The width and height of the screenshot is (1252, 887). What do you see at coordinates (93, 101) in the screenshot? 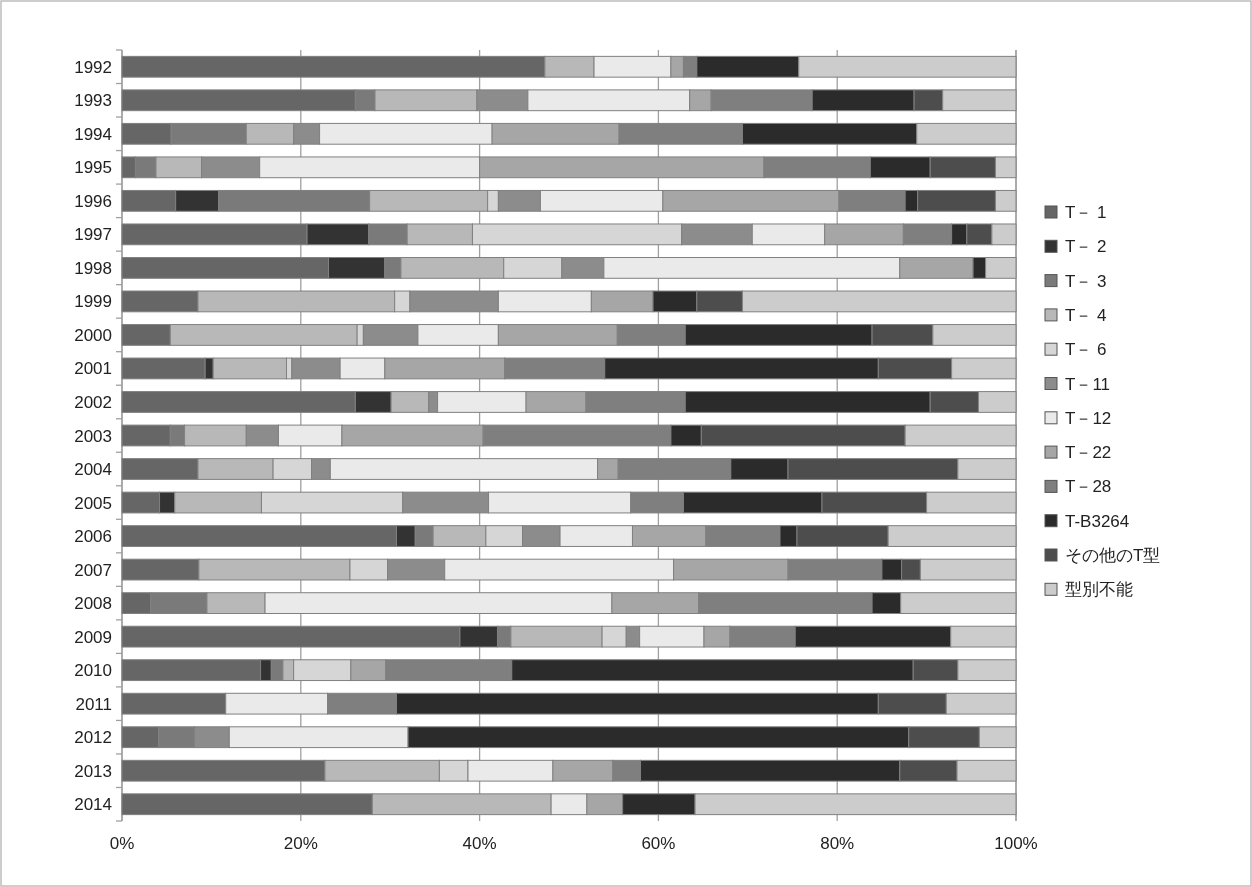
I see `y-tick-label: 1993` at bounding box center [93, 101].